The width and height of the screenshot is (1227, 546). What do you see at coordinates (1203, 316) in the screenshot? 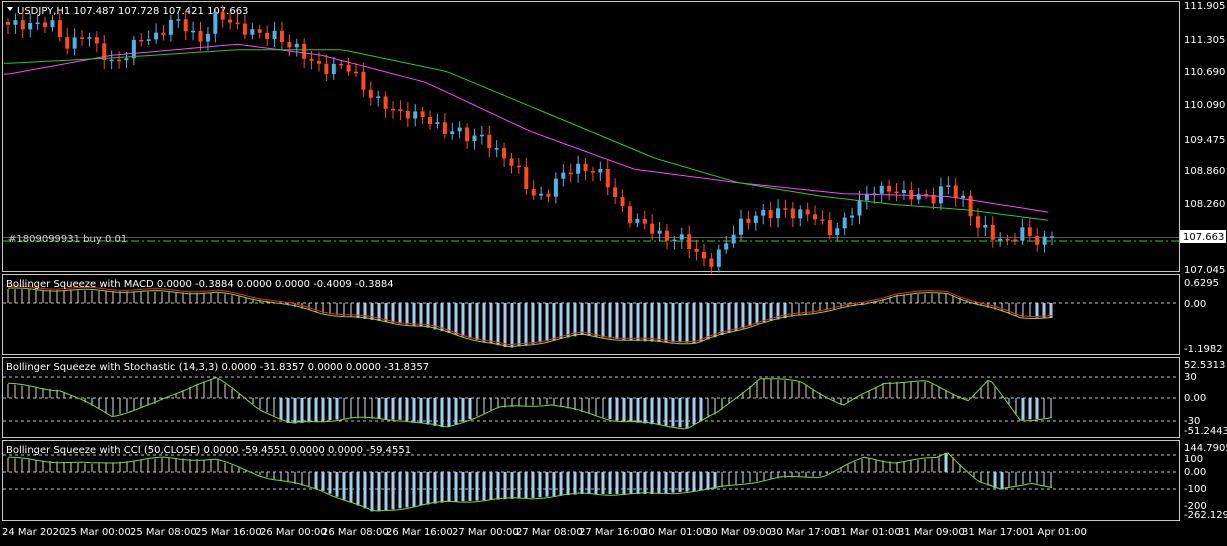
I see `macd-axis: 0.6295 0.00 -1.1982` at bounding box center [1203, 316].